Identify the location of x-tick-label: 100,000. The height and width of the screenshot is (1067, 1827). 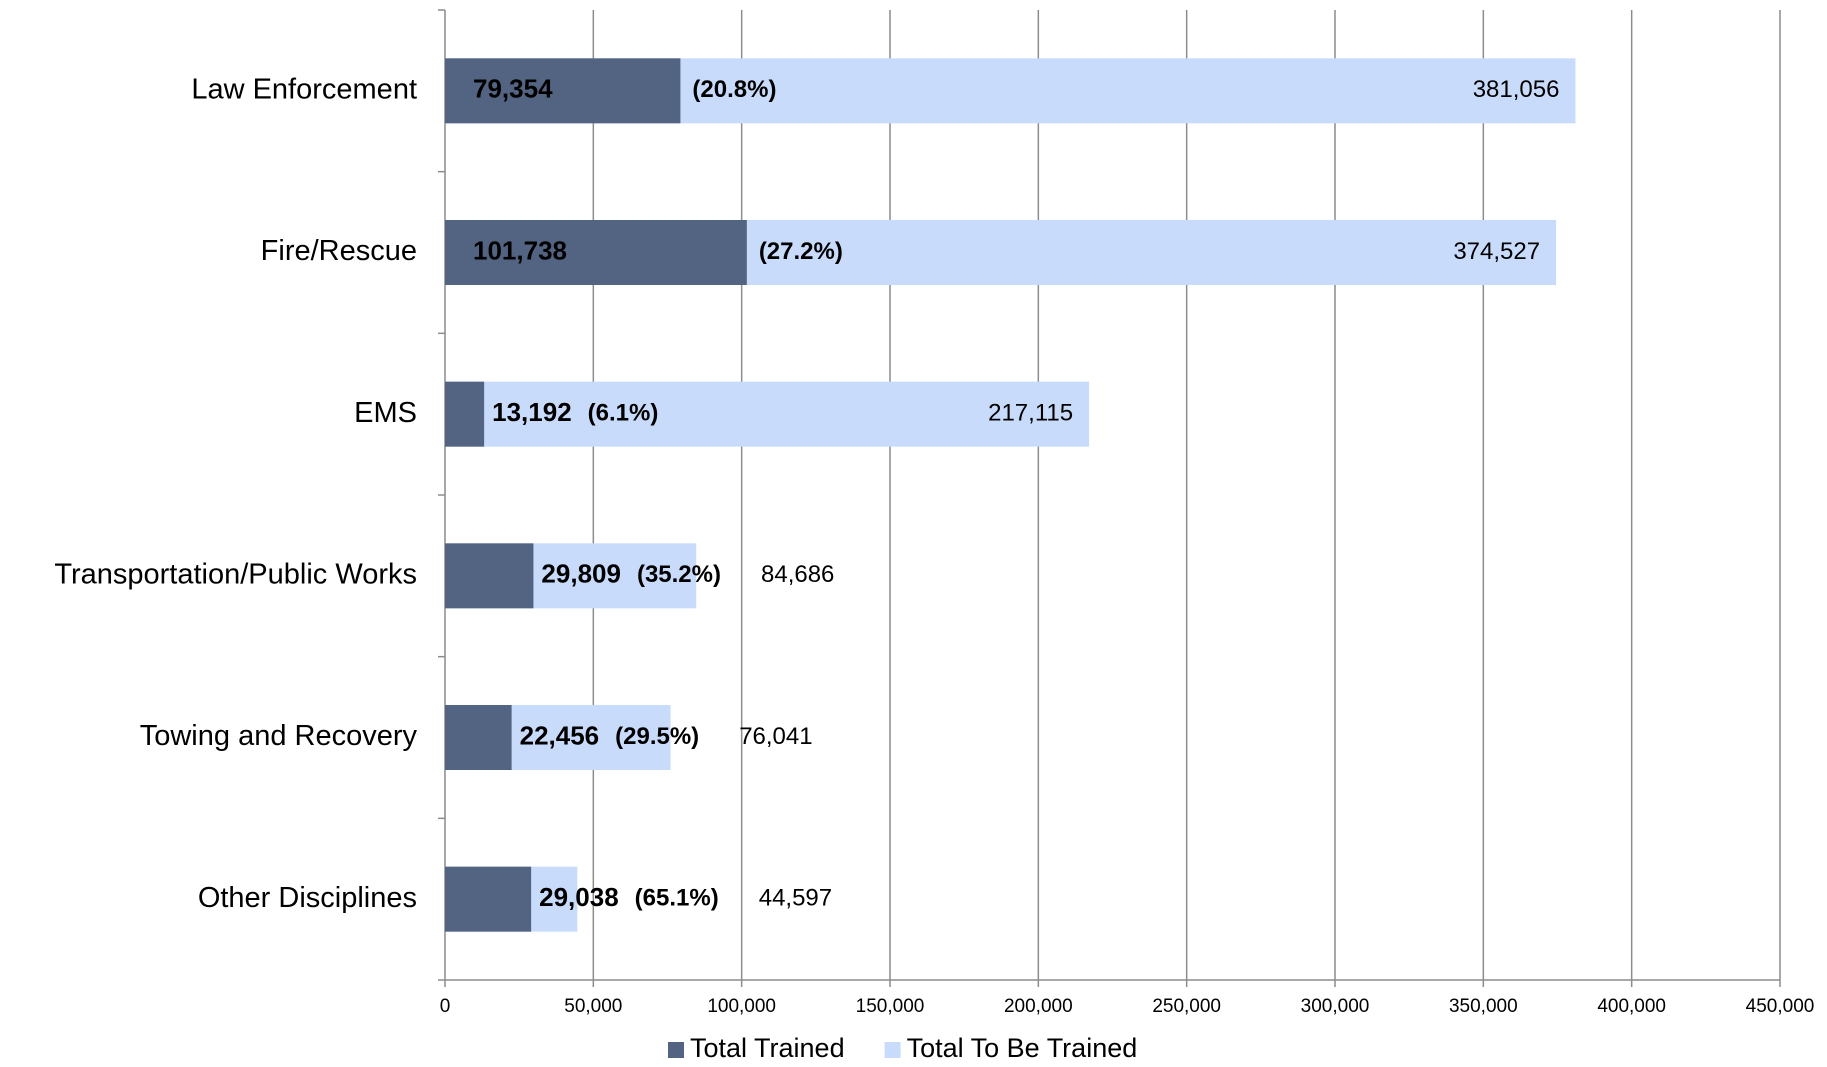
(741, 1006).